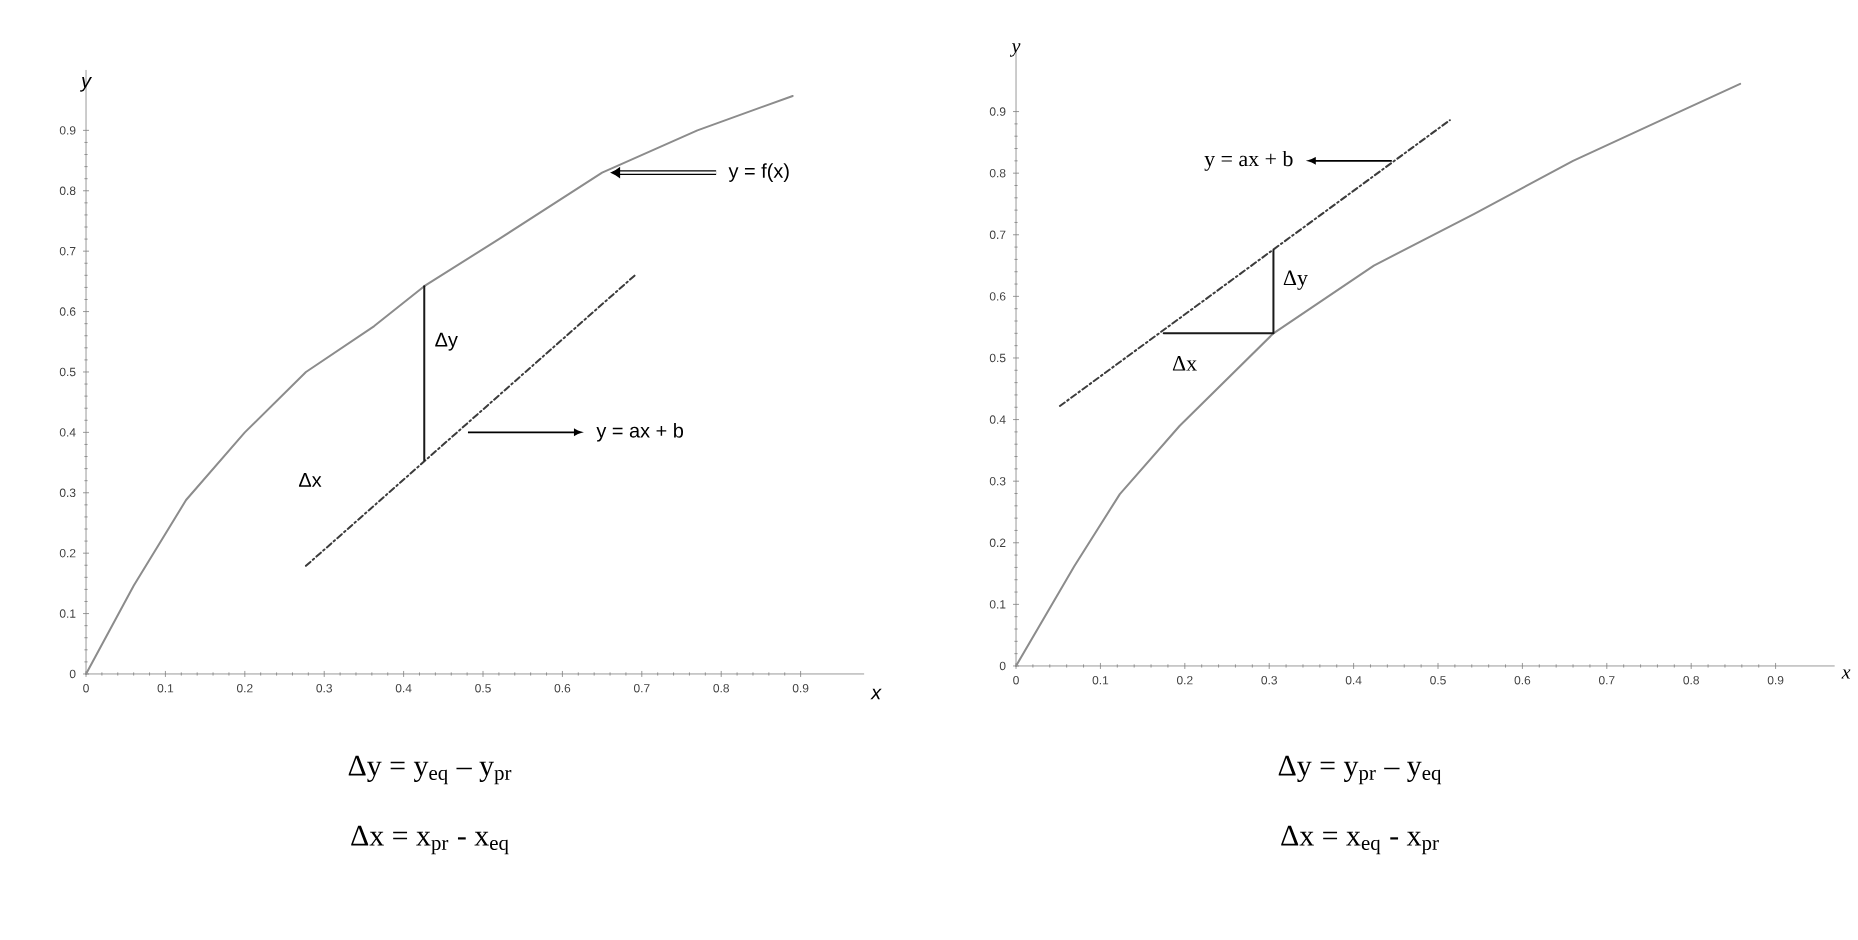  Describe the element at coordinates (430, 840) in the screenshot. I see `text: Δx = x$_{pr}$ - x$_{eq}$` at that location.